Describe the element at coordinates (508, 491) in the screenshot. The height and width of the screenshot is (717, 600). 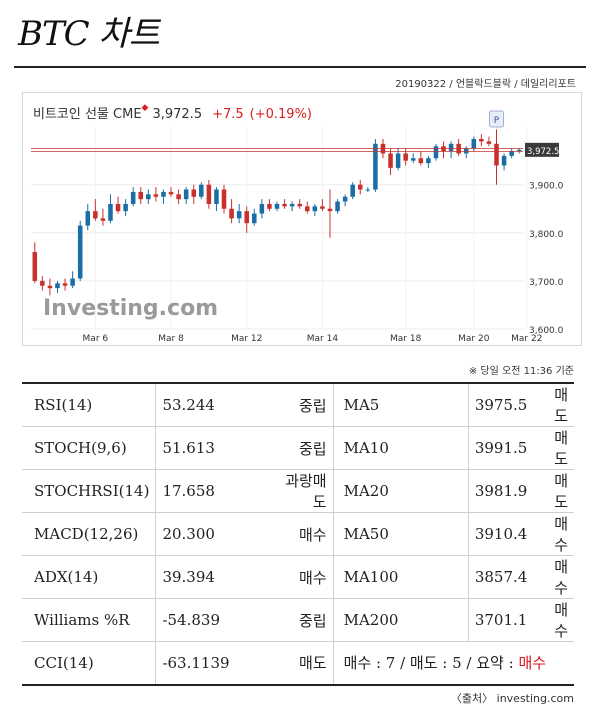
I see `ma-value: 3981.9` at that location.